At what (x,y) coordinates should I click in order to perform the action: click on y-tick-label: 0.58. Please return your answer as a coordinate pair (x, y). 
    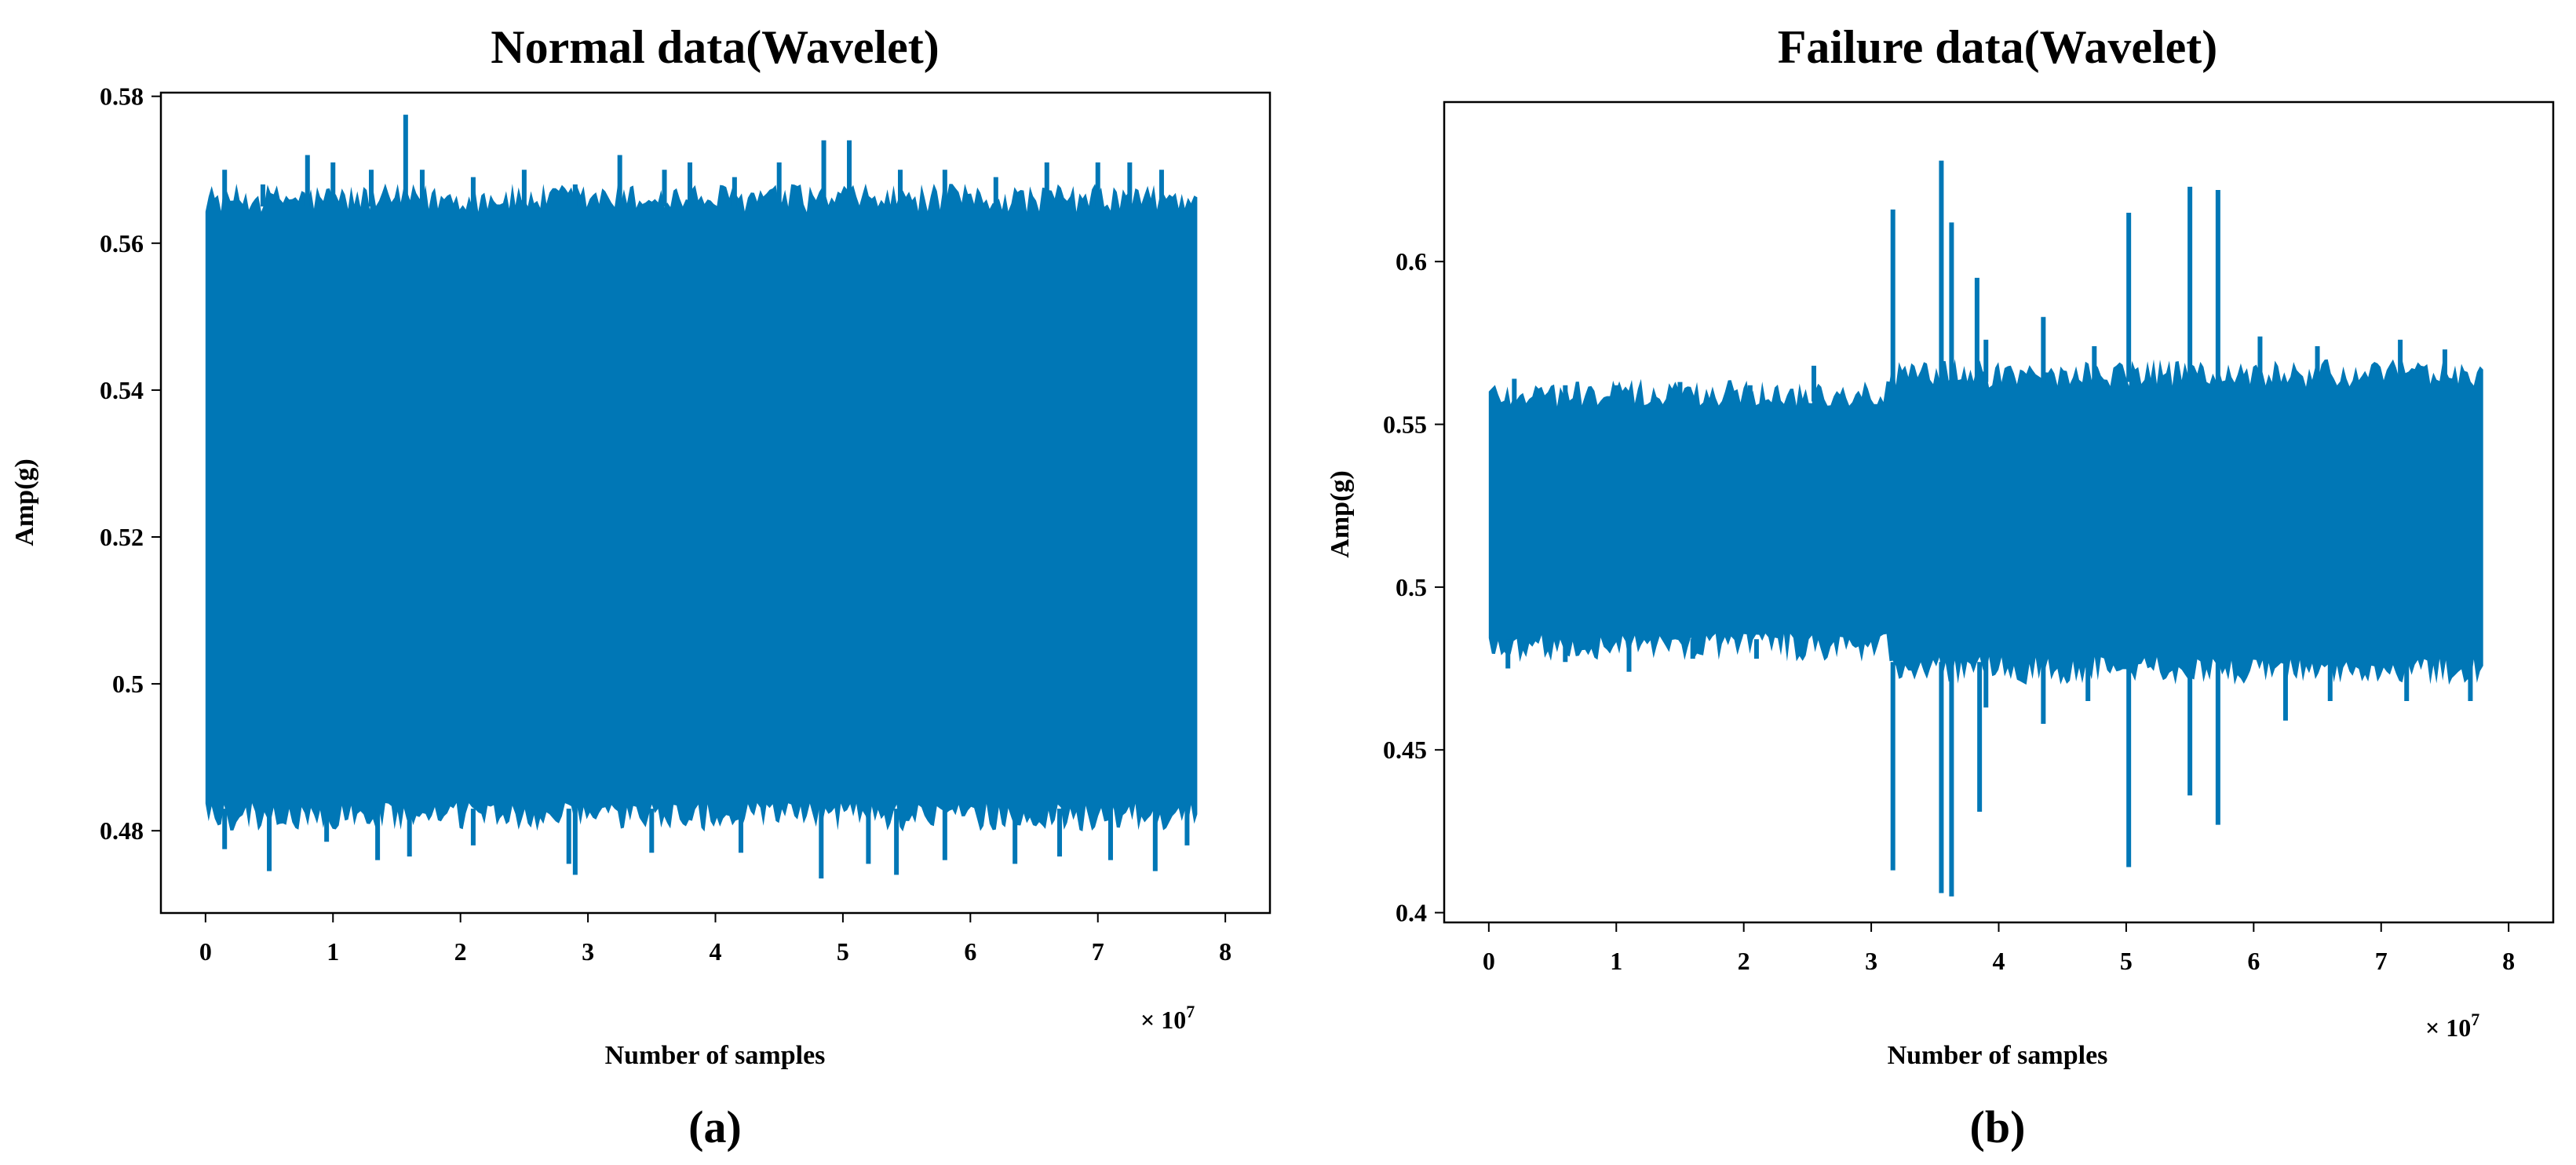
    Looking at the image, I should click on (122, 96).